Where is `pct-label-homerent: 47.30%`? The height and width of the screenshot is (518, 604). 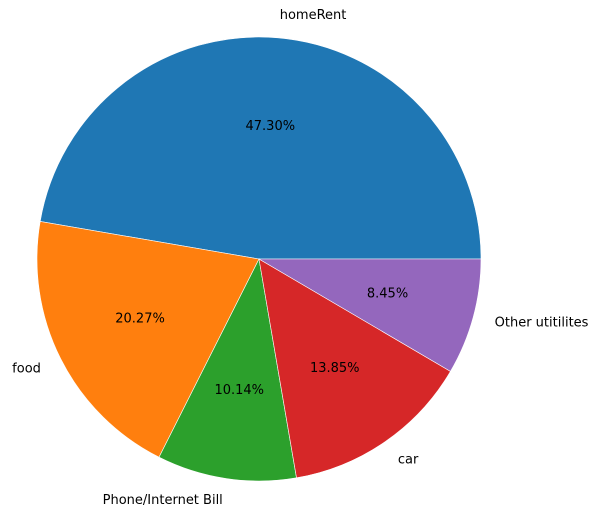 pct-label-homerent: 47.30% is located at coordinates (271, 126).